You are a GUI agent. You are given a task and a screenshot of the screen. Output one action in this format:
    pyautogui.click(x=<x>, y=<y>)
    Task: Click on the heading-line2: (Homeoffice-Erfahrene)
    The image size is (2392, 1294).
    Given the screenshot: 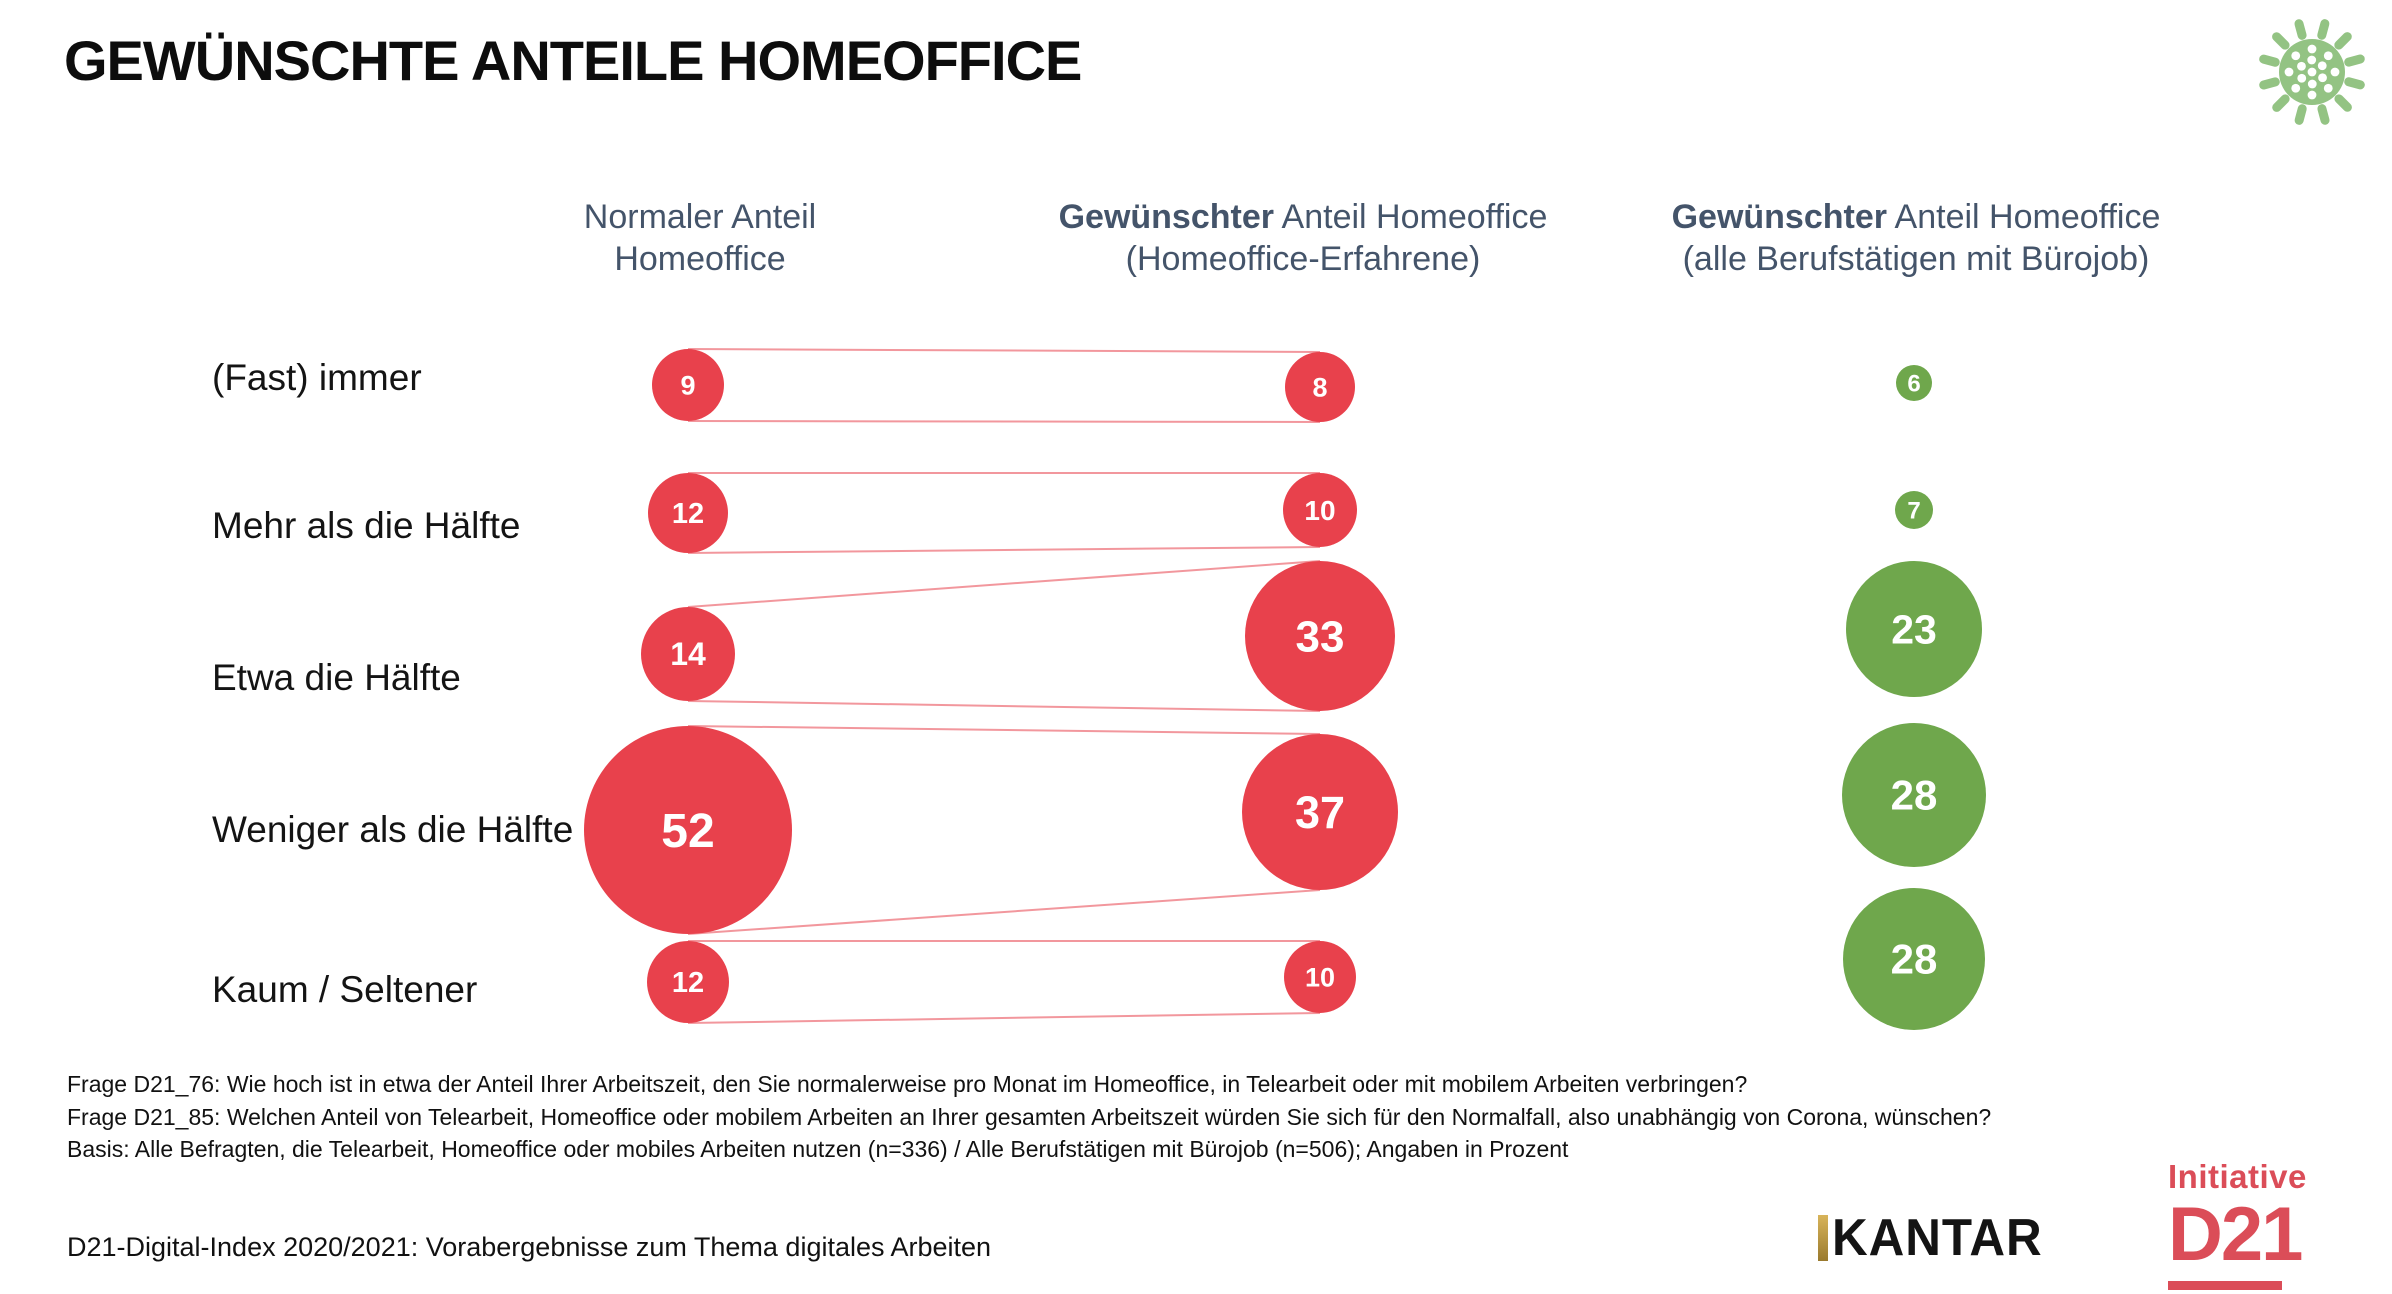 What is the action you would take?
    pyautogui.click(x=1303, y=259)
    